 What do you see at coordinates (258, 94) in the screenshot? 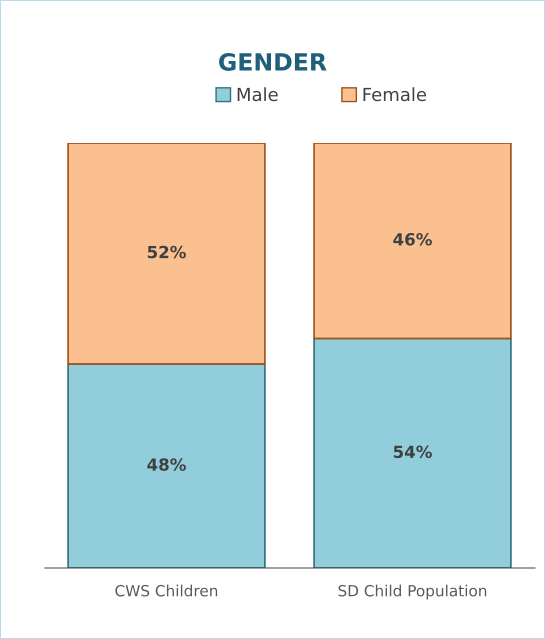
I see `legend-label: Male` at bounding box center [258, 94].